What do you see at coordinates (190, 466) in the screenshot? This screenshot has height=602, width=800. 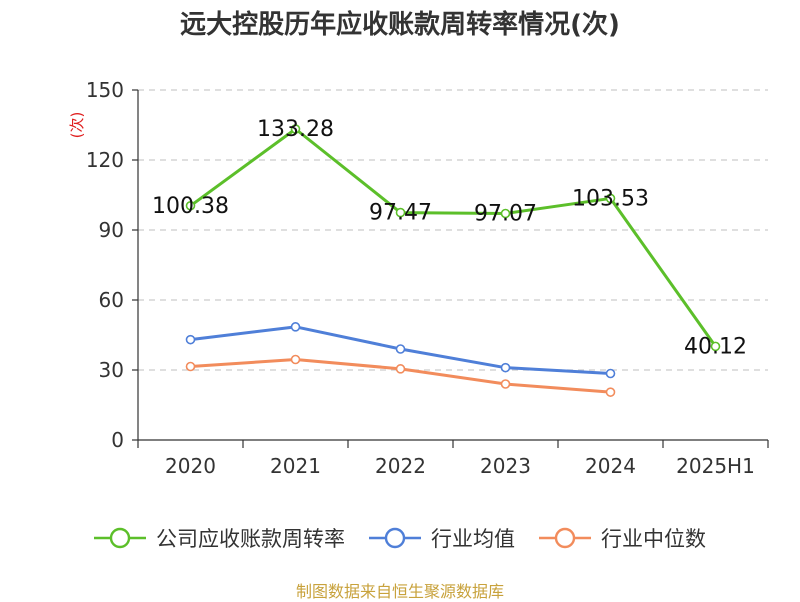 I see `x-tick-label: 2020` at bounding box center [190, 466].